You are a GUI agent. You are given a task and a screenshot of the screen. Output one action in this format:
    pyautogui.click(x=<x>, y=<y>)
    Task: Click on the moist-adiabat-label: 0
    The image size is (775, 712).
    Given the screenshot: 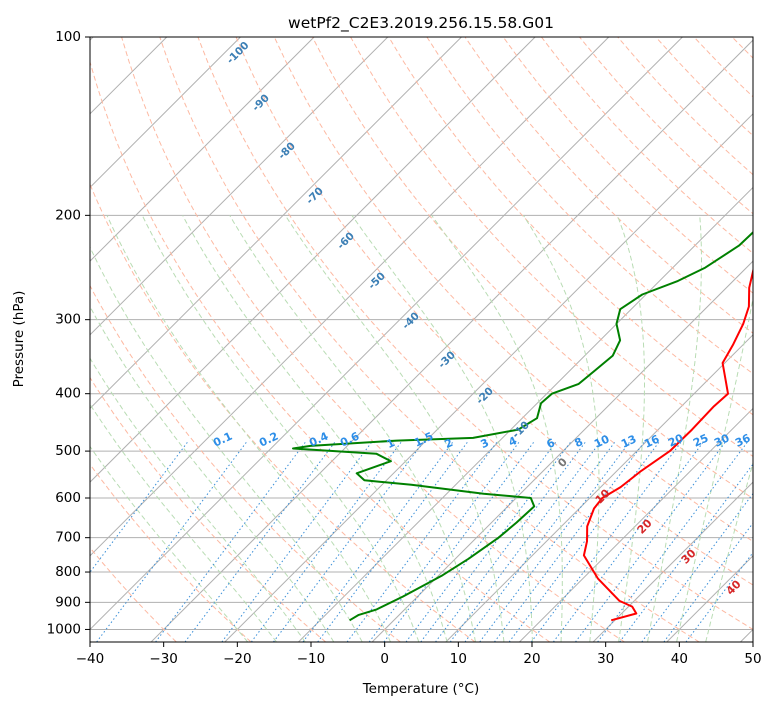 What is the action you would take?
    pyautogui.click(x=562, y=462)
    